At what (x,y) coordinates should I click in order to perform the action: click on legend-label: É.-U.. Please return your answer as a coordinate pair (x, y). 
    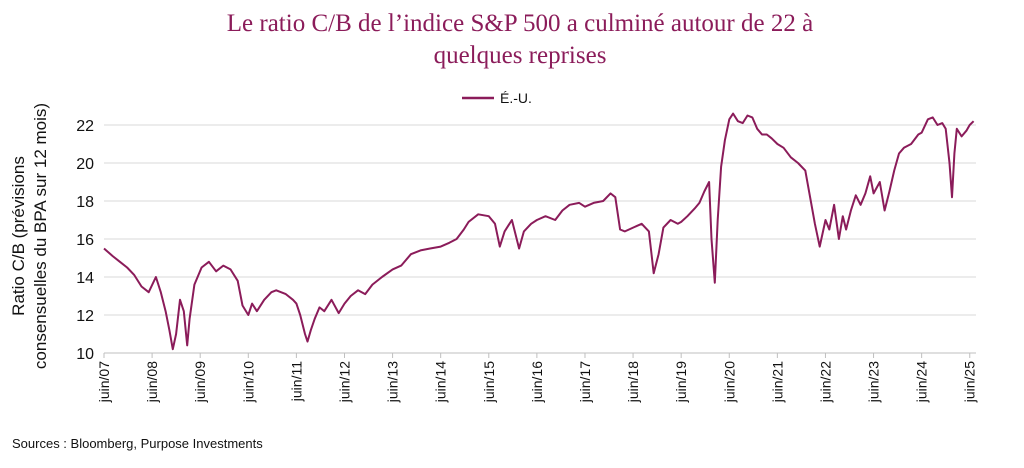
    Looking at the image, I should click on (516, 98).